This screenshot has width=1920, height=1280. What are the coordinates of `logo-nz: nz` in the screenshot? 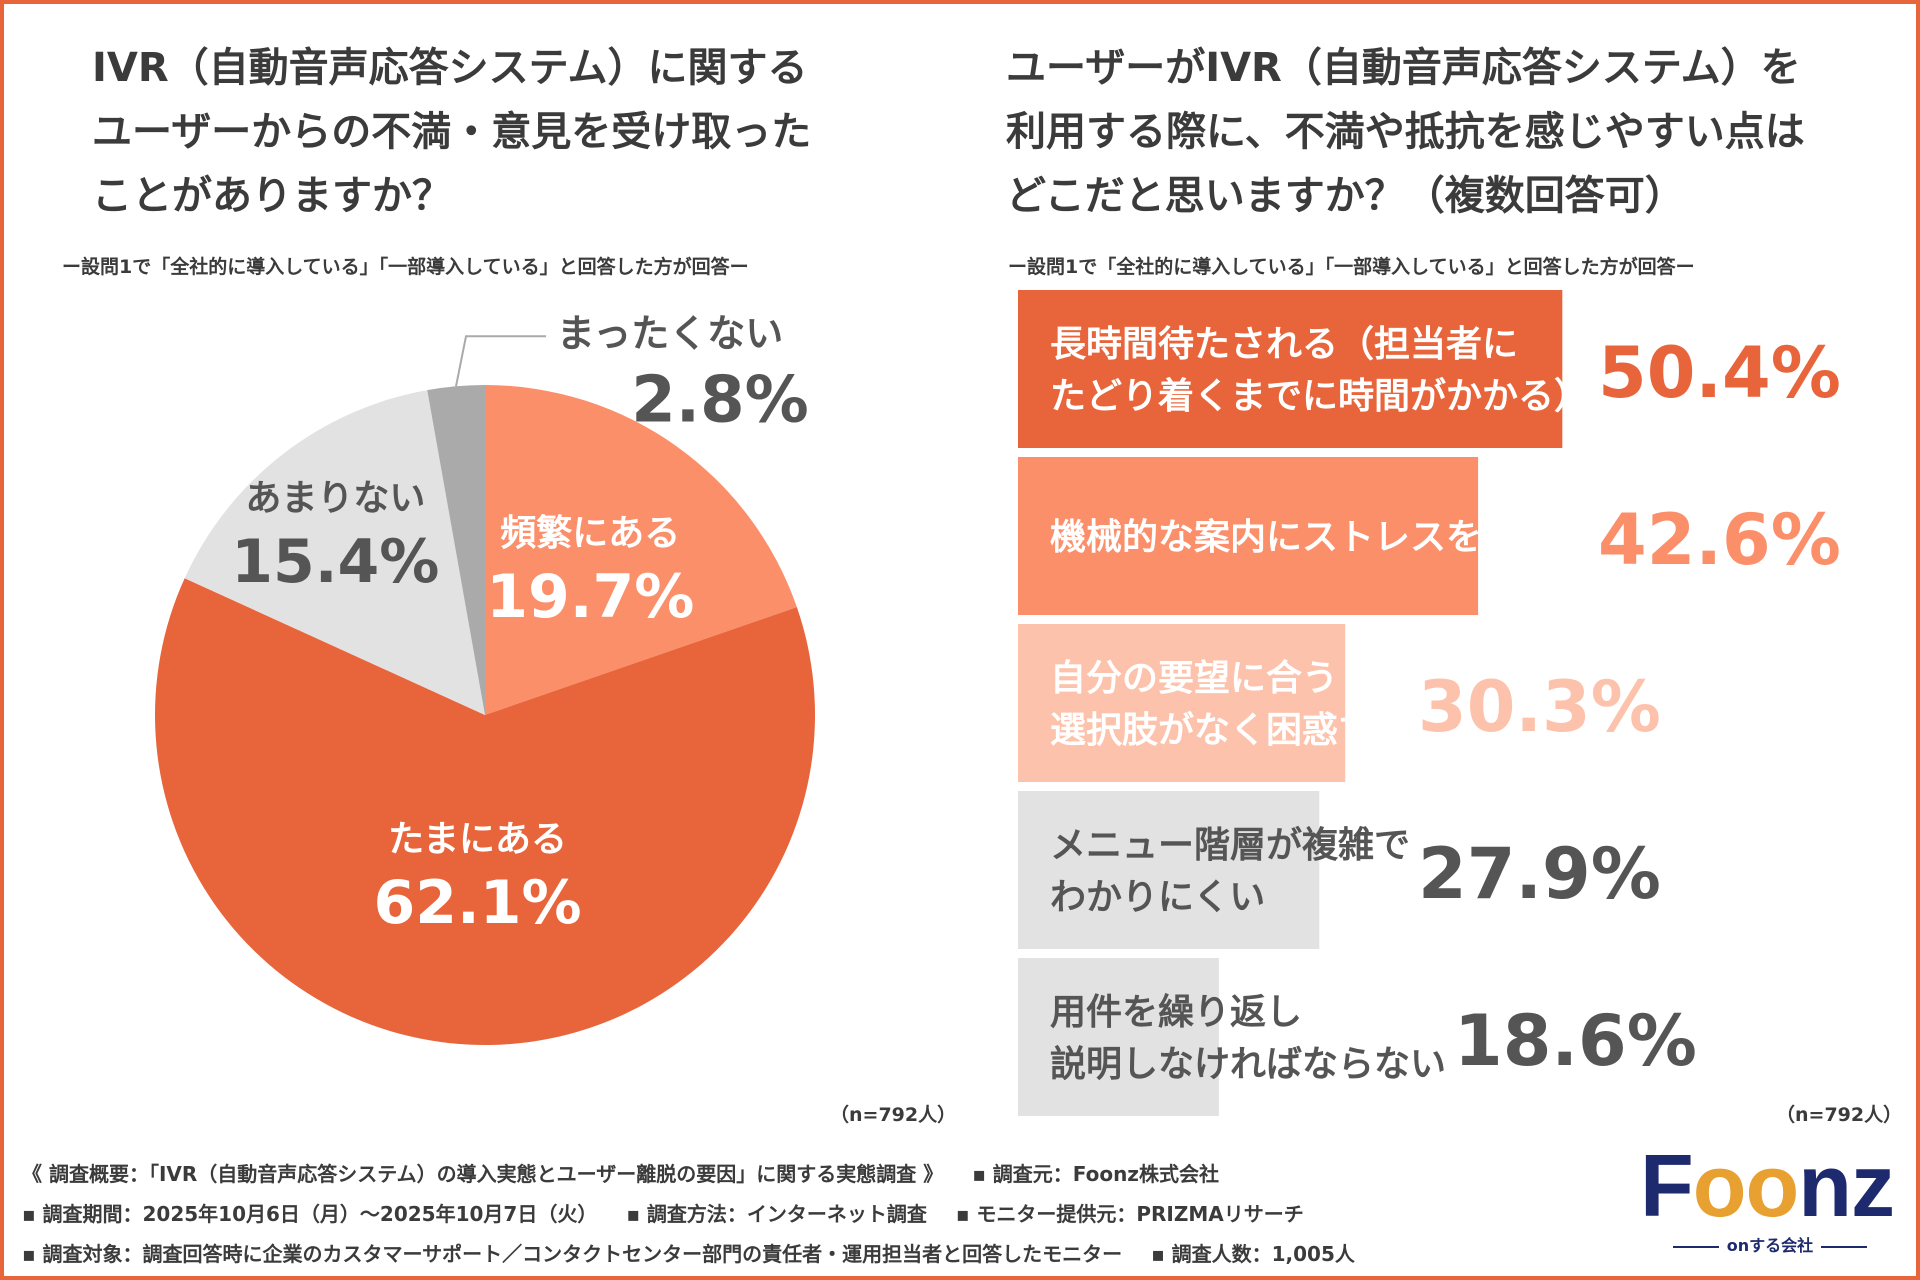 It's located at (1846, 1185).